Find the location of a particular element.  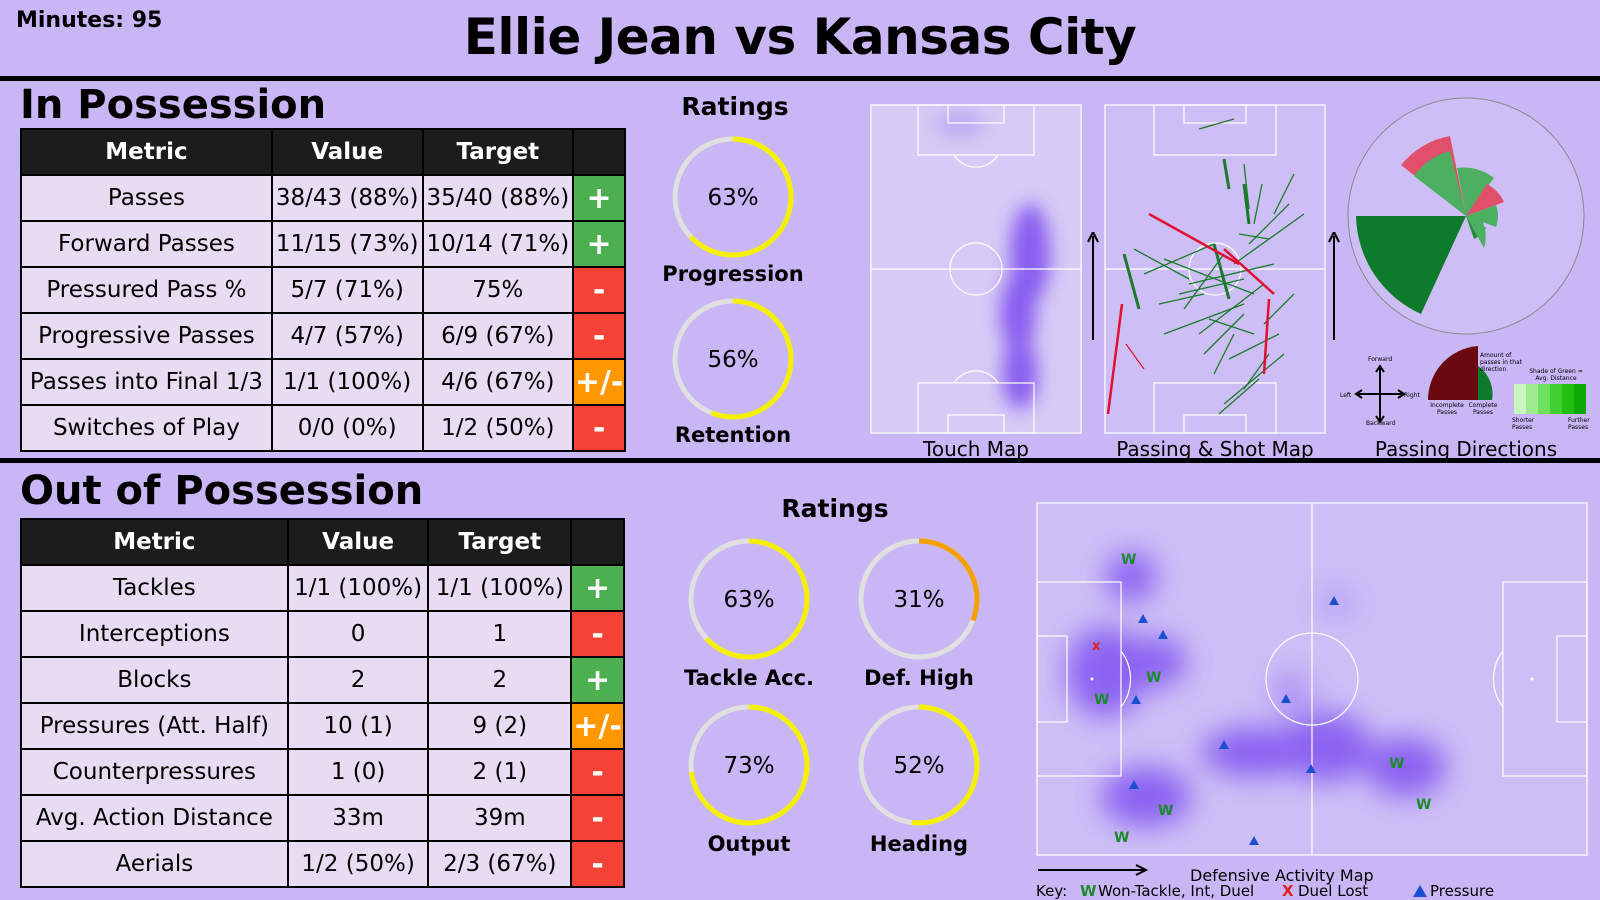

won-marker-icon: W is located at coordinates (1088, 891).